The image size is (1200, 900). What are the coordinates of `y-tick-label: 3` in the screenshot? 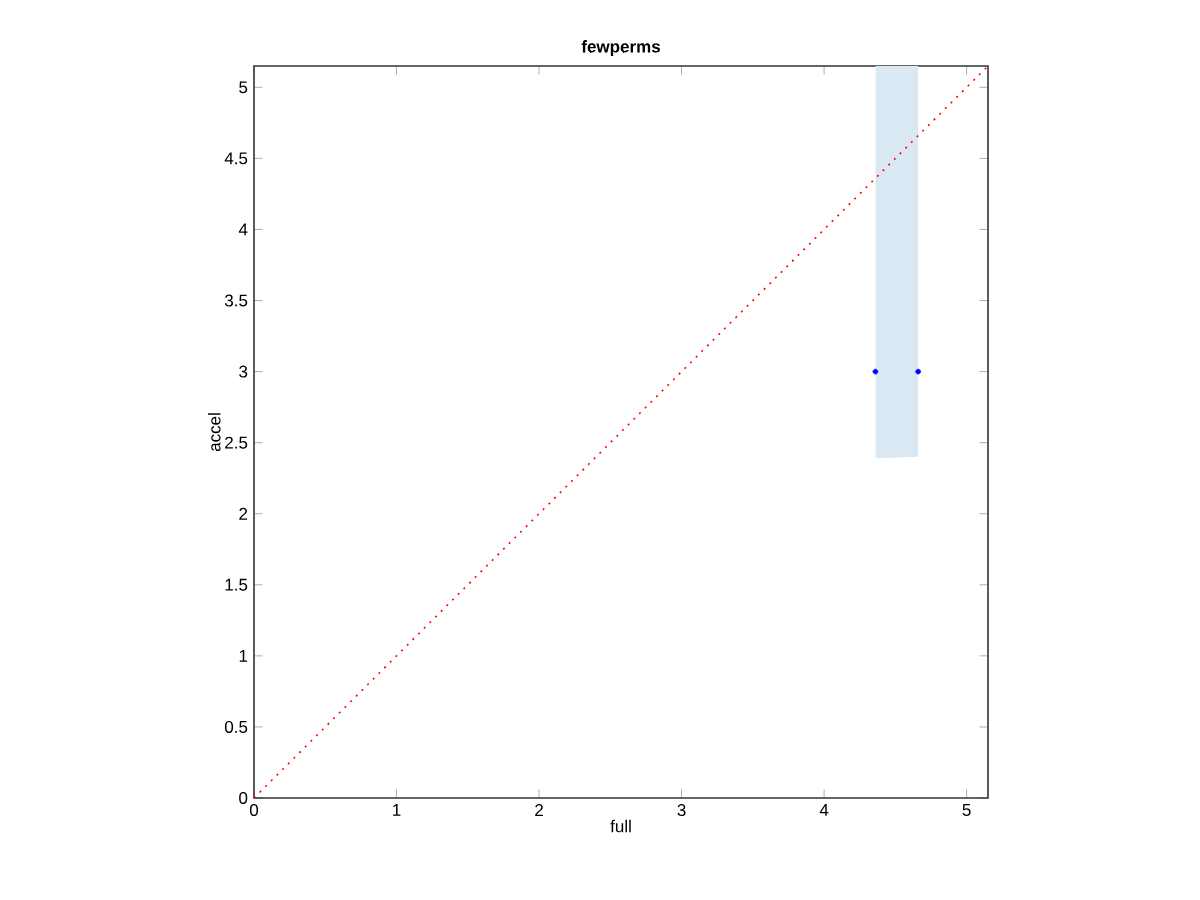 It's located at (243, 371).